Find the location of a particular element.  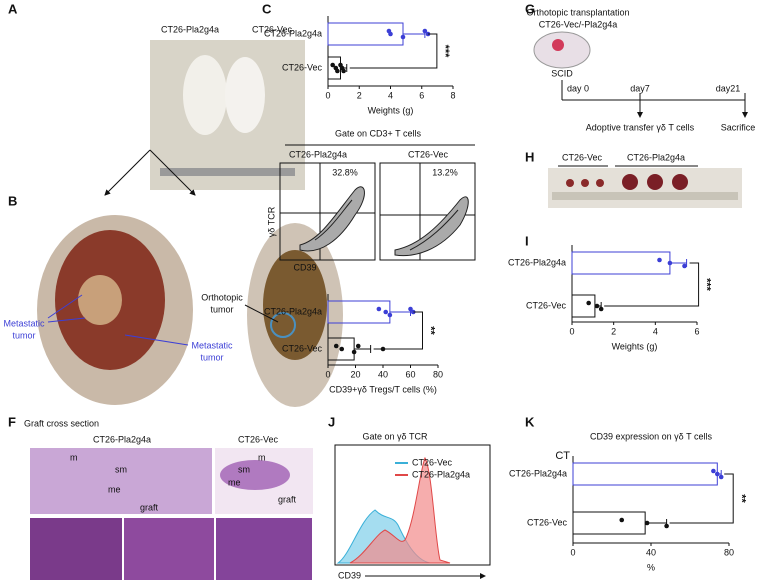

x-axis-label: CD39+γδ Tregs/T cells (%) is located at coordinates (383, 389).